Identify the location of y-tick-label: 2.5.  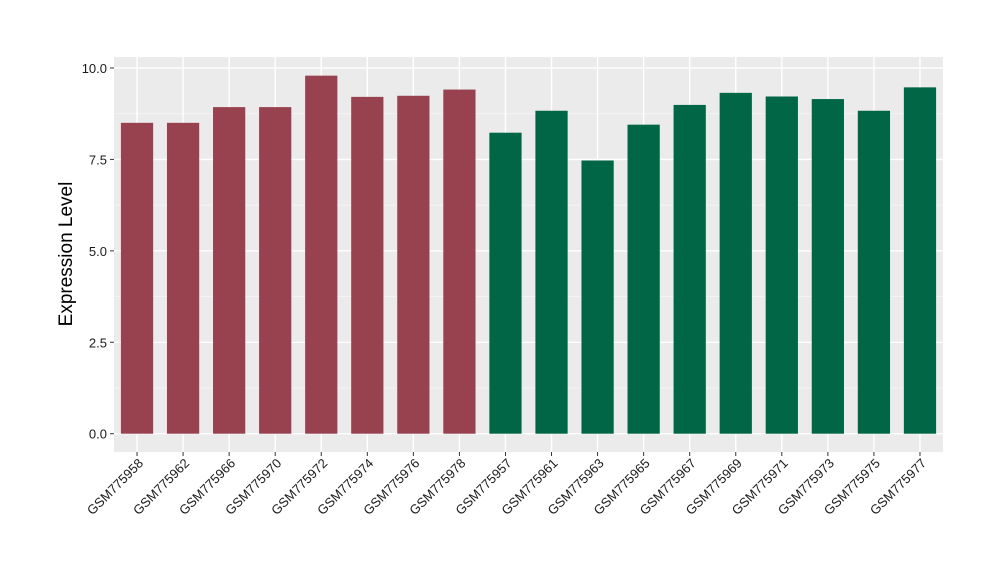
(98, 342).